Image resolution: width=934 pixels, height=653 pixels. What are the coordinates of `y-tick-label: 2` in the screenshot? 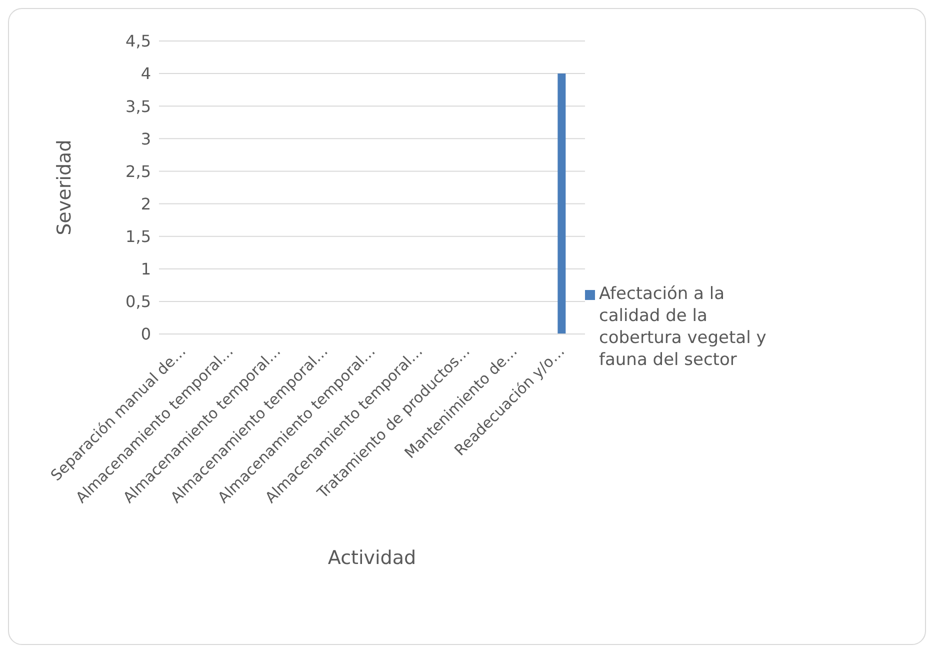 It's located at (145, 204).